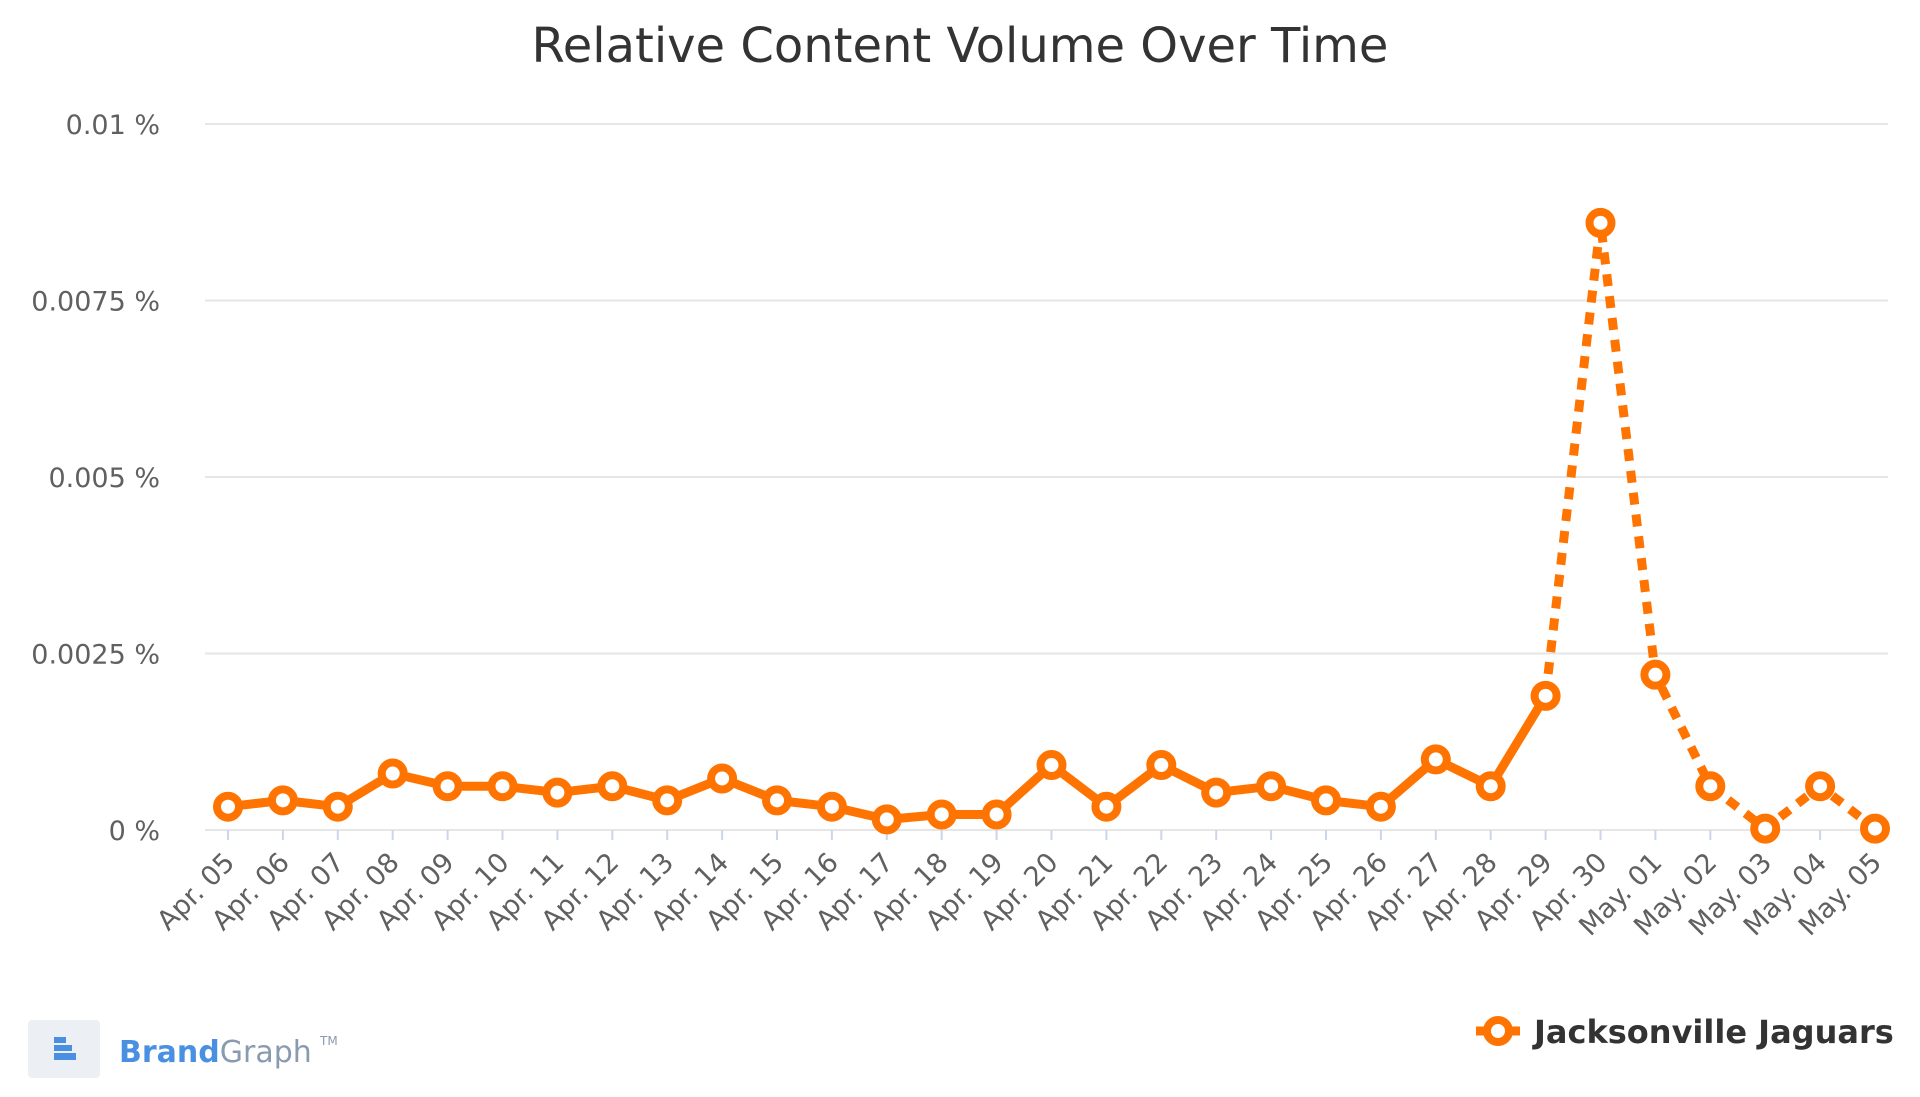 The image size is (1920, 1097). What do you see at coordinates (104, 478) in the screenshot?
I see `y-tick-label: 0.005 %` at bounding box center [104, 478].